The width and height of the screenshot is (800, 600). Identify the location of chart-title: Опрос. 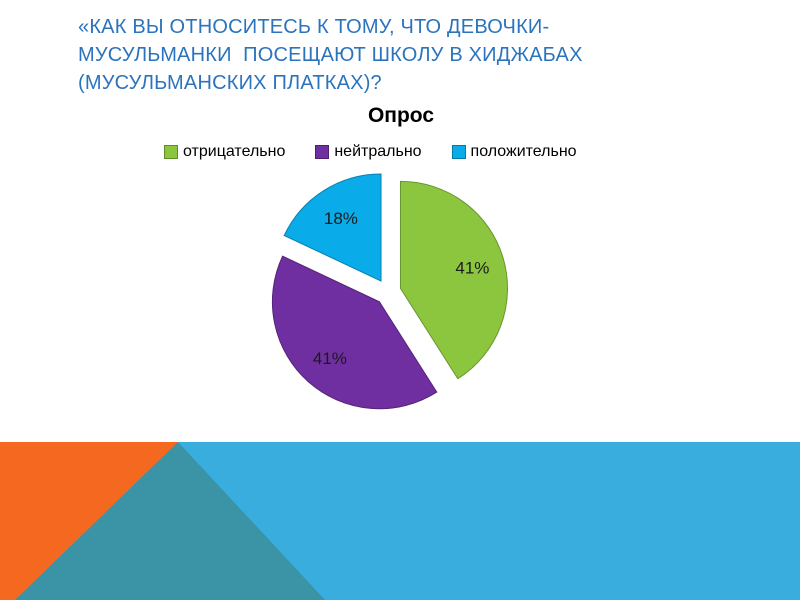
(401, 115).